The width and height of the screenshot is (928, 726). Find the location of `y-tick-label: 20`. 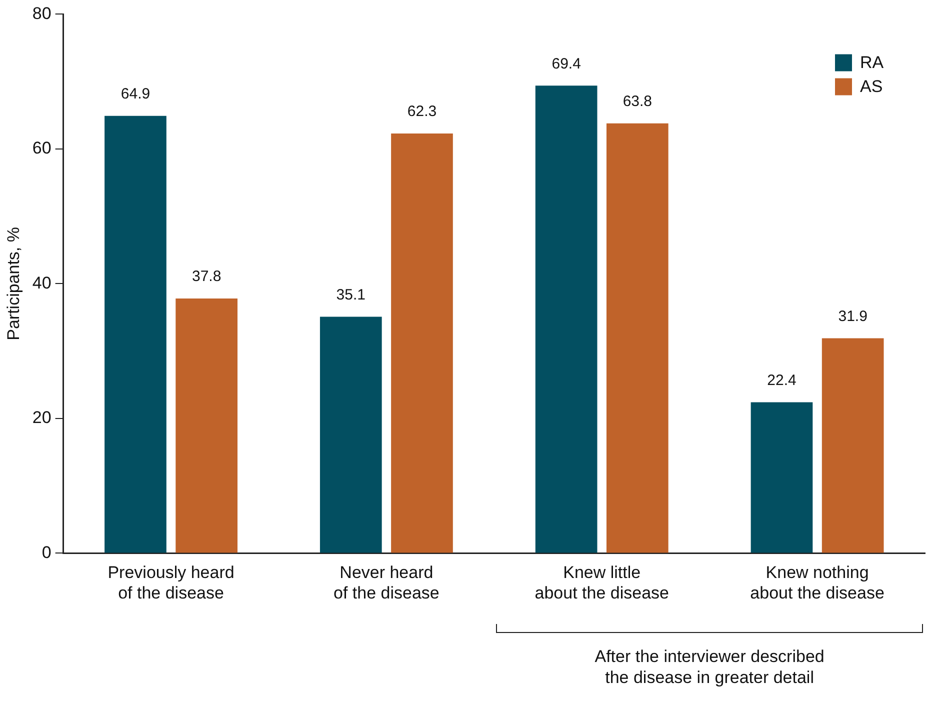

y-tick-label: 20 is located at coordinates (42, 418).